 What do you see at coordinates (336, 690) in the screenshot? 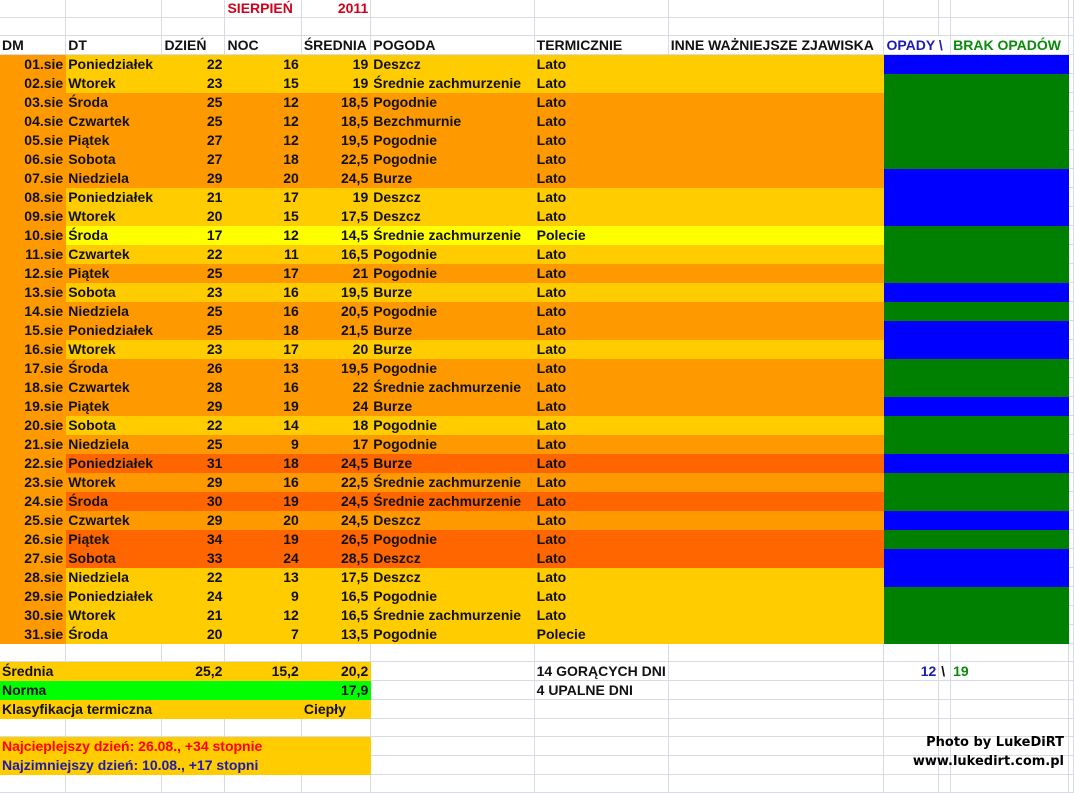
I see `norm-value: 17,9` at bounding box center [336, 690].